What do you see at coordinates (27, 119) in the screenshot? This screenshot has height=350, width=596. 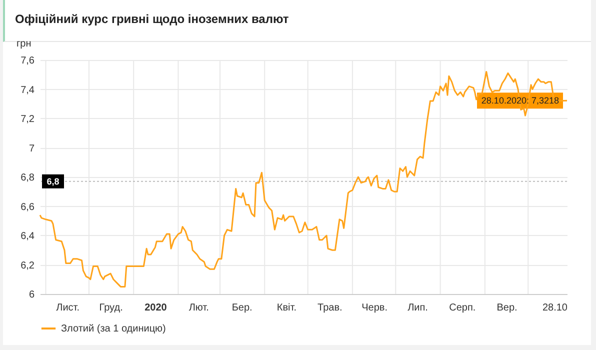 I see `y-tick-label: 7,2` at bounding box center [27, 119].